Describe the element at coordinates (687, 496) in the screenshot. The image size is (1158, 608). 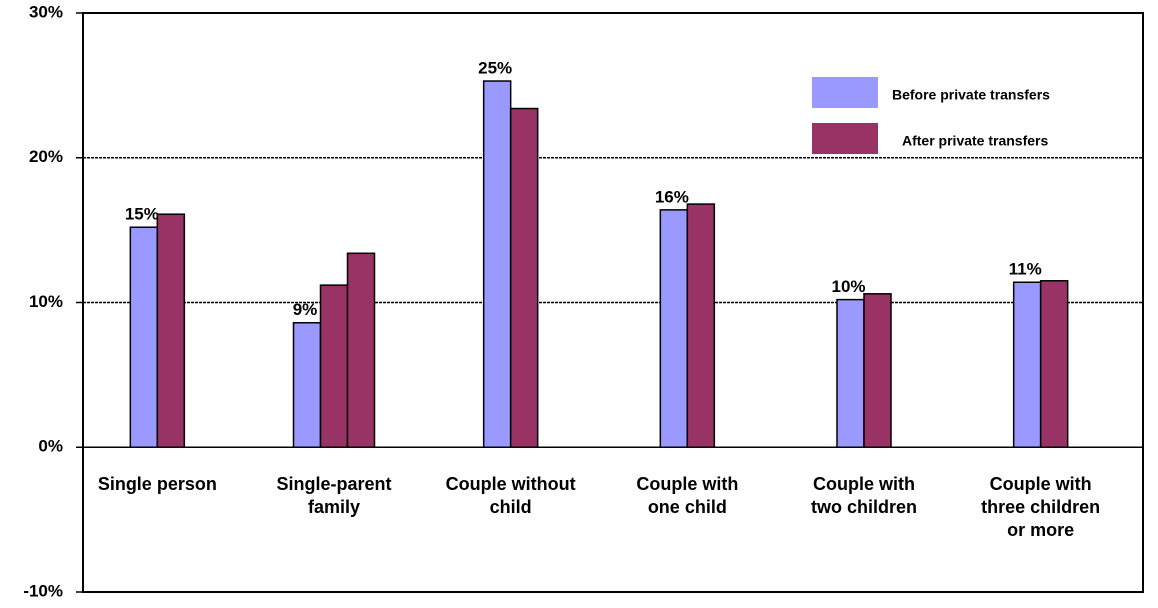
I see `x-tick-label: Couple with one child` at that location.